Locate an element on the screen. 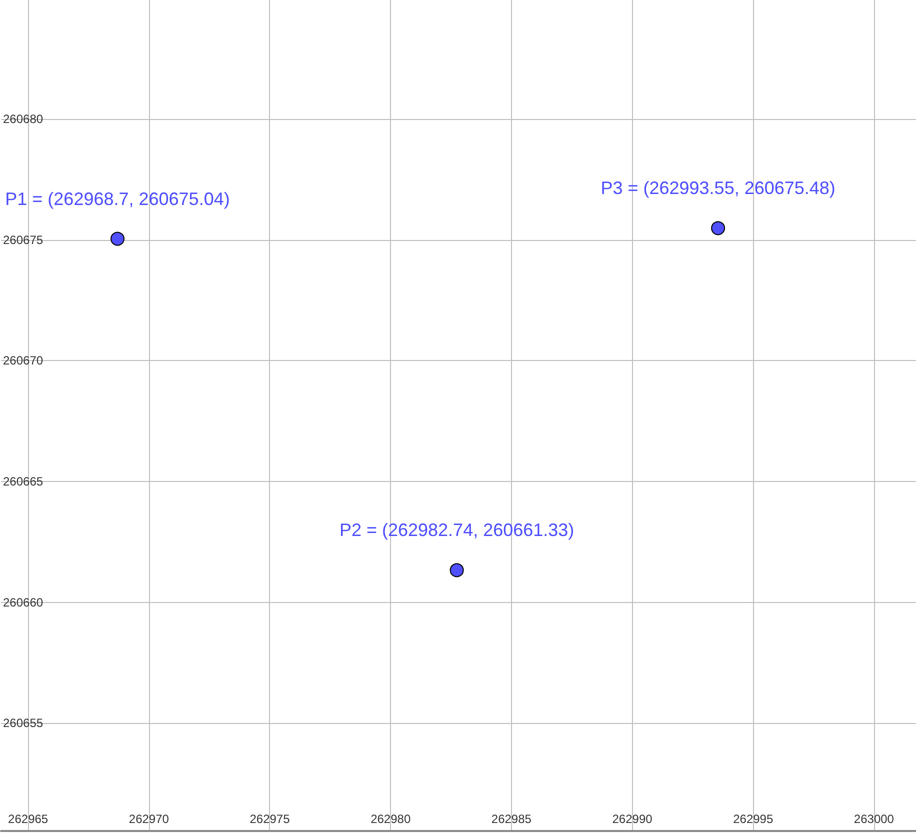 The width and height of the screenshot is (916, 833). x-tick-label: 262980 is located at coordinates (390, 819).